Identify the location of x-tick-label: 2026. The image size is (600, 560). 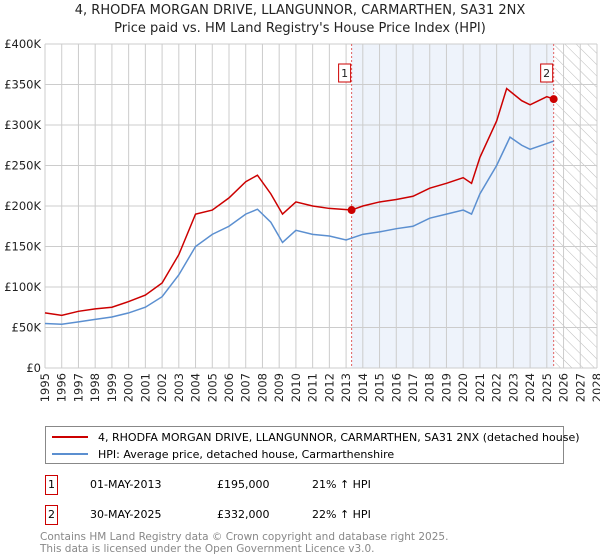
(564, 387).